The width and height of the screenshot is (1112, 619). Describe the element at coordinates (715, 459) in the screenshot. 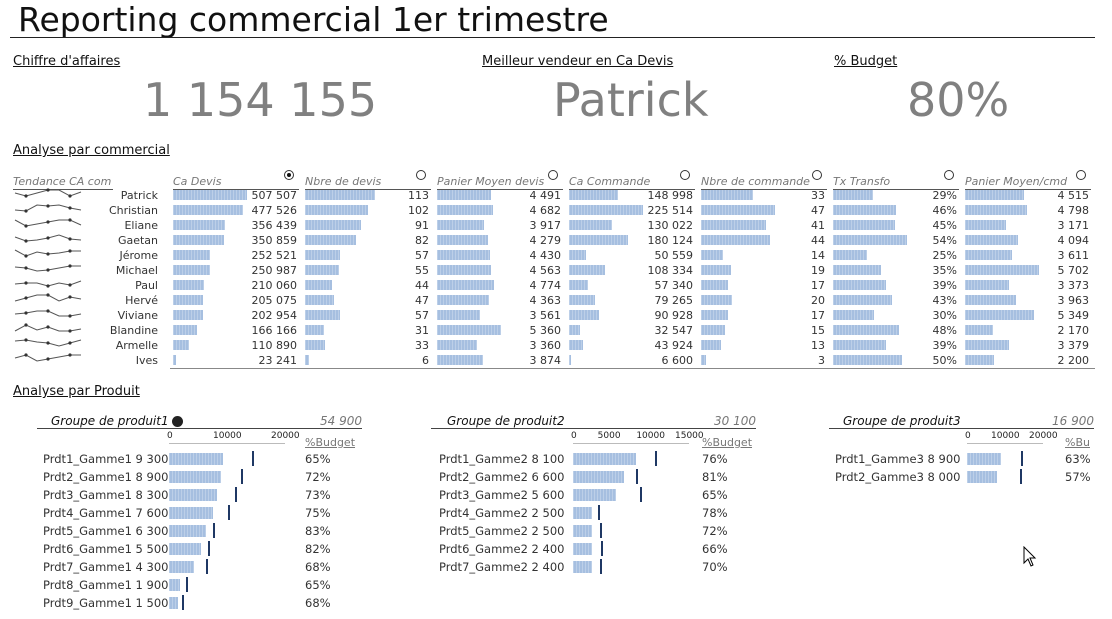

I see `product-budget-pct: 76%` at that location.